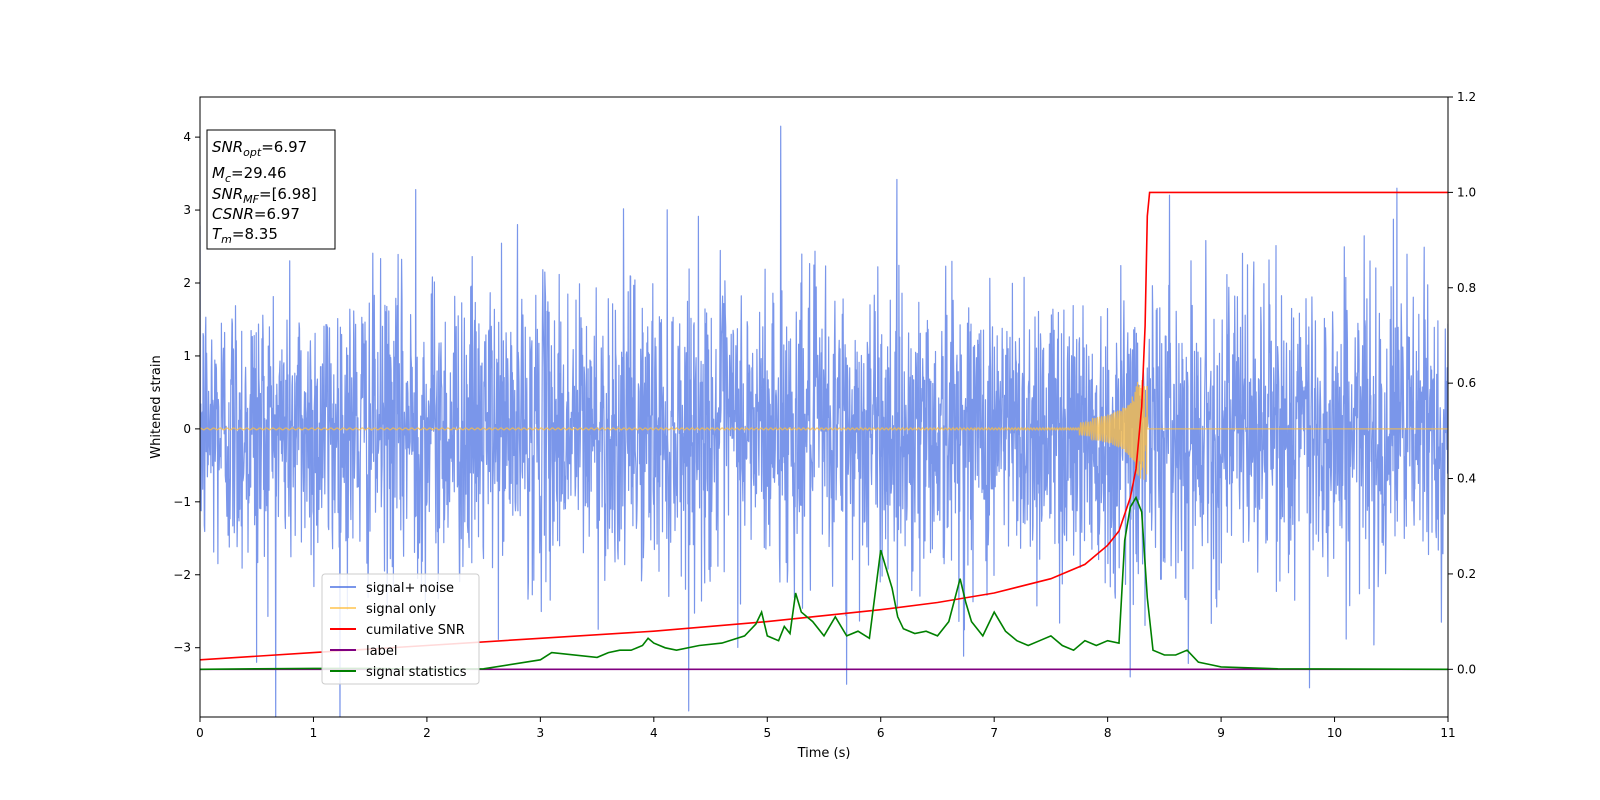  Describe the element at coordinates (1466, 383) in the screenshot. I see `y-right-tick-label: 0.6` at that location.